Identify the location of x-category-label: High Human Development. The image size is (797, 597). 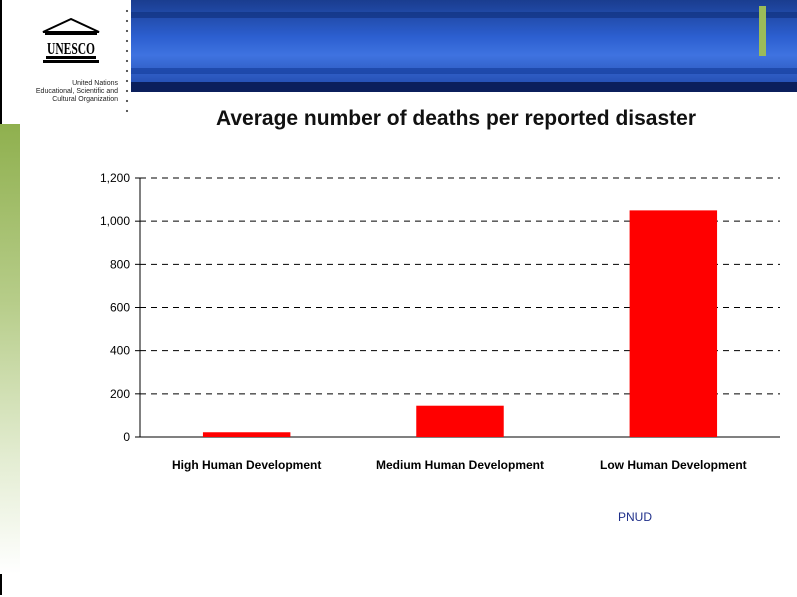
(246, 465).